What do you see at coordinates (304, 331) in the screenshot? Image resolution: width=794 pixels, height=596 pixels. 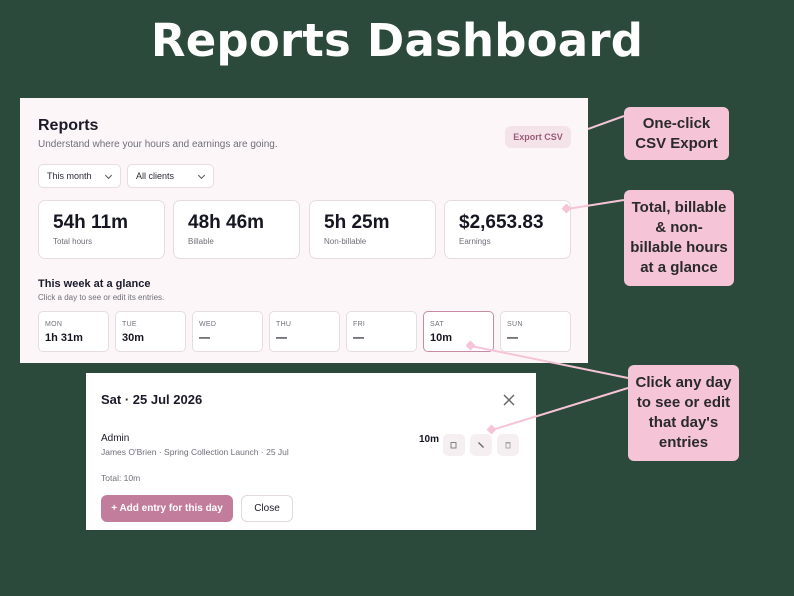 I see `day-card-thu: THU —` at bounding box center [304, 331].